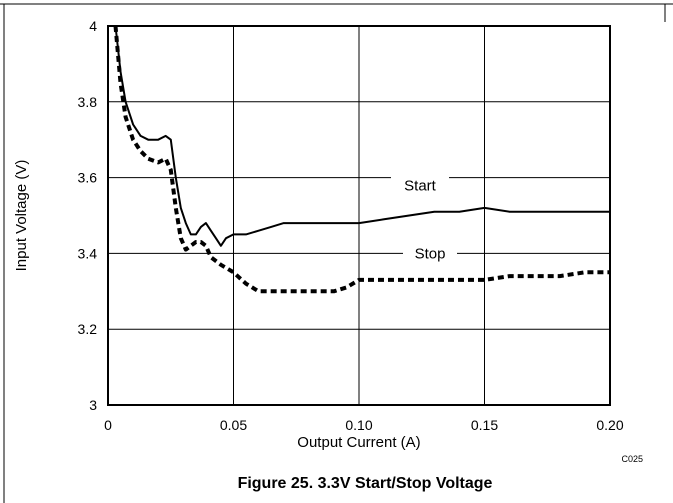  I want to click on series-label-start: Start, so click(420, 186).